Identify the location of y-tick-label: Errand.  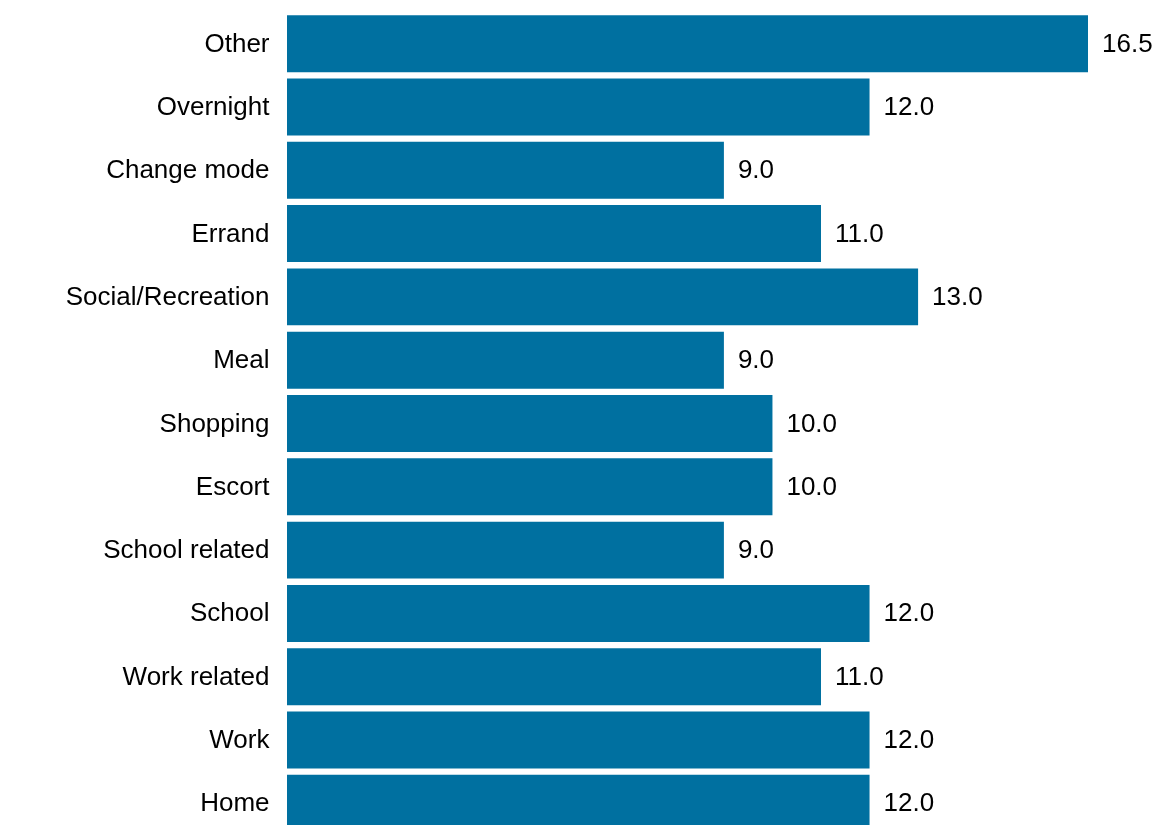
(230, 232).